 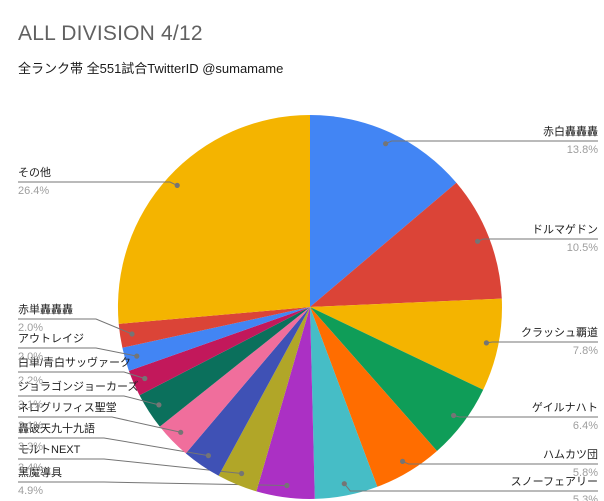 What do you see at coordinates (565, 230) in the screenshot?
I see `slice-label: ドルマゲドン` at bounding box center [565, 230].